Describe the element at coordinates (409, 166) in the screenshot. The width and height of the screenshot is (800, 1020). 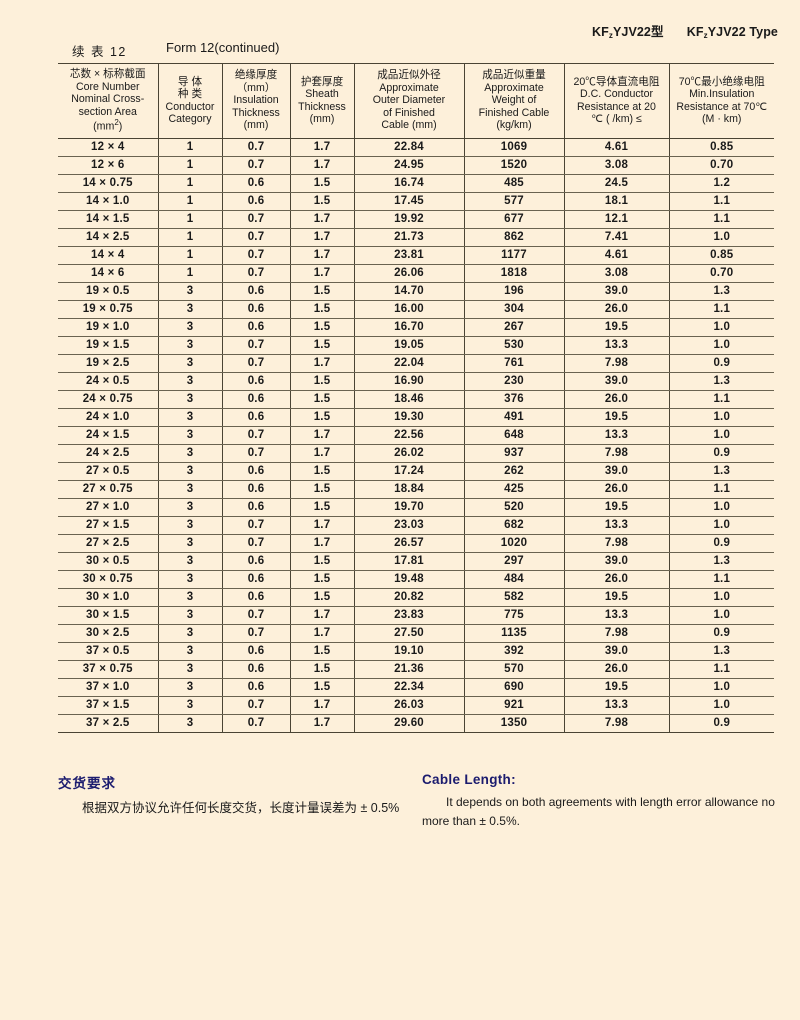
I see `cell-outer-diameter: 24.95` at that location.